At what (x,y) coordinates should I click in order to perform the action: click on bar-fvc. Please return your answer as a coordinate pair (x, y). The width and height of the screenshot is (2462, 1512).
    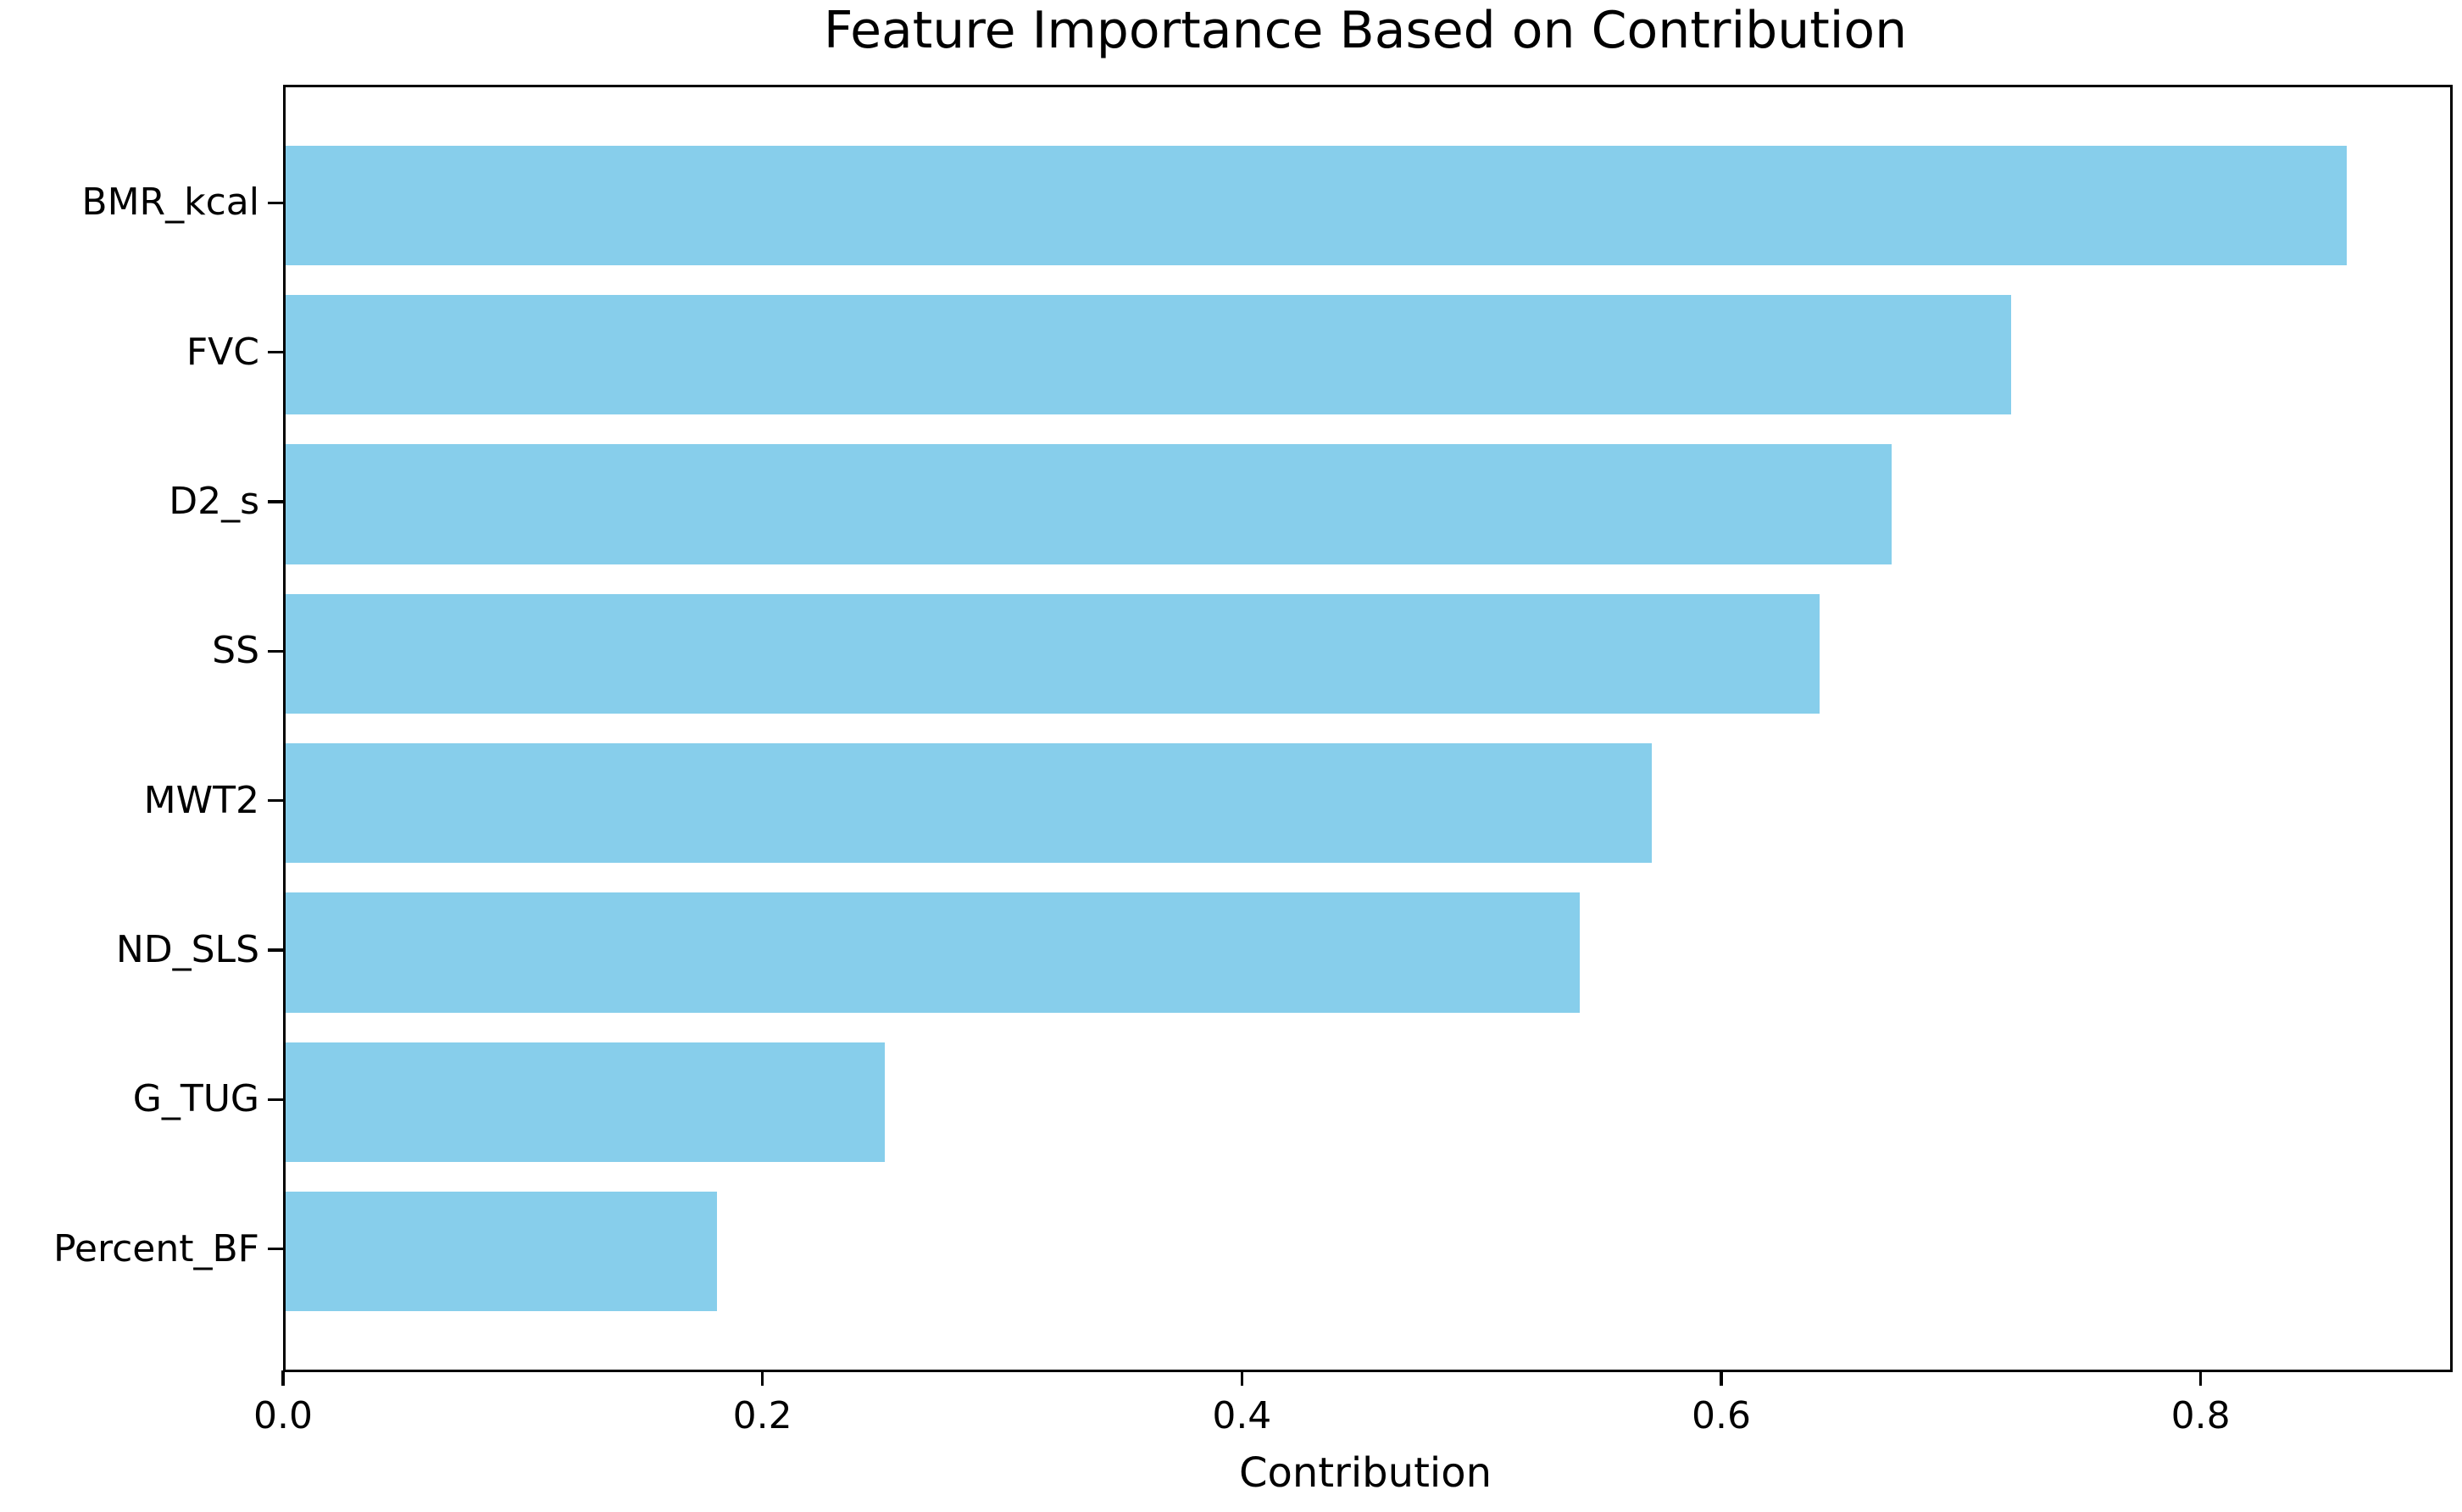
    Looking at the image, I should click on (1149, 355).